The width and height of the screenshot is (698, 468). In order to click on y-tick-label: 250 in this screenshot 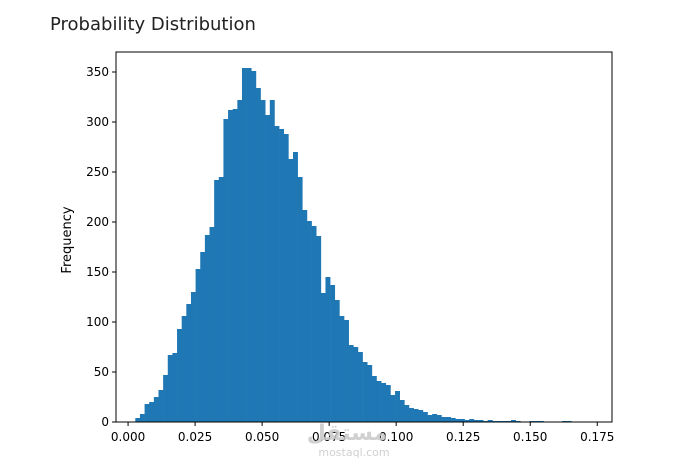, I will do `click(97, 172)`.